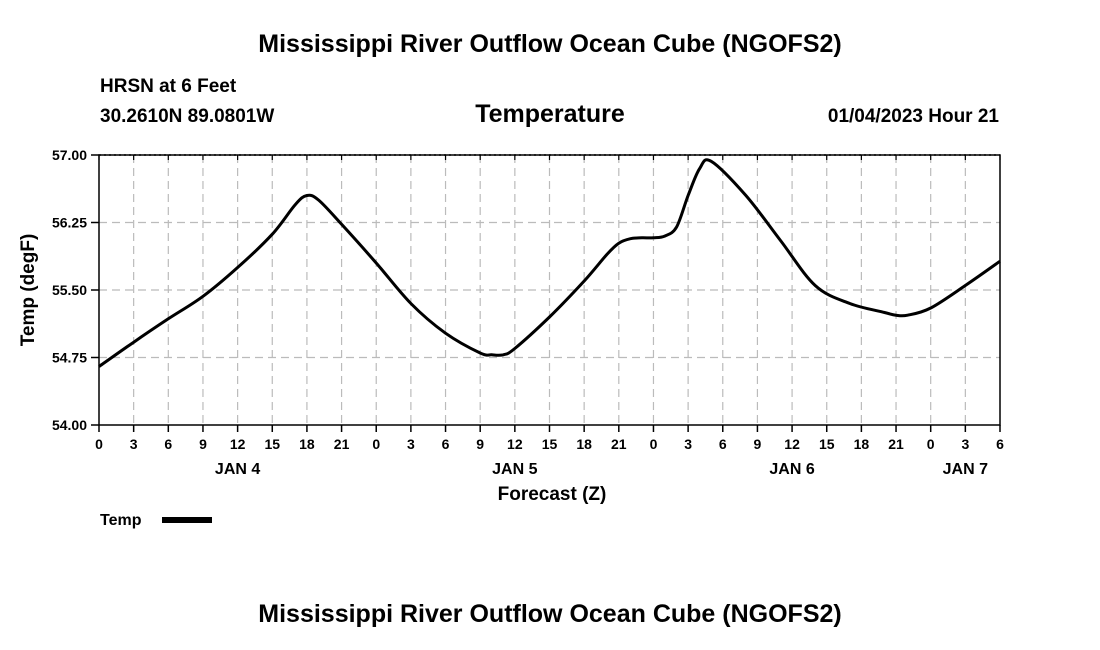 The image size is (1100, 650). What do you see at coordinates (237, 469) in the screenshot?
I see `day-label: JAN 4` at bounding box center [237, 469].